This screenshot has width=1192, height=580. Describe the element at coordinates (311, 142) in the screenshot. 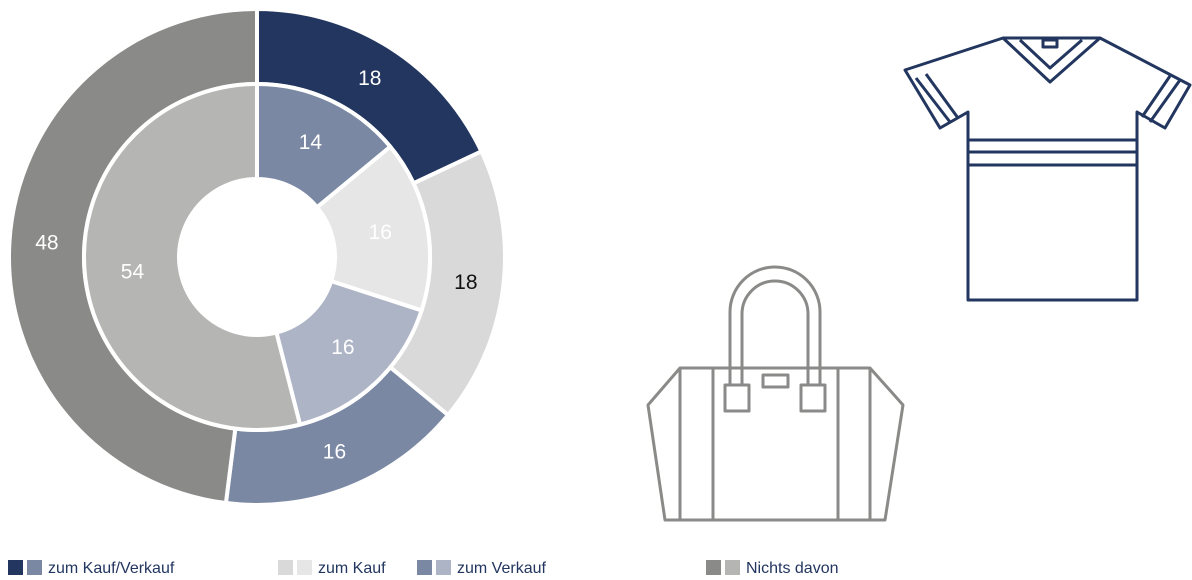

I see `segment-label: 14` at that location.